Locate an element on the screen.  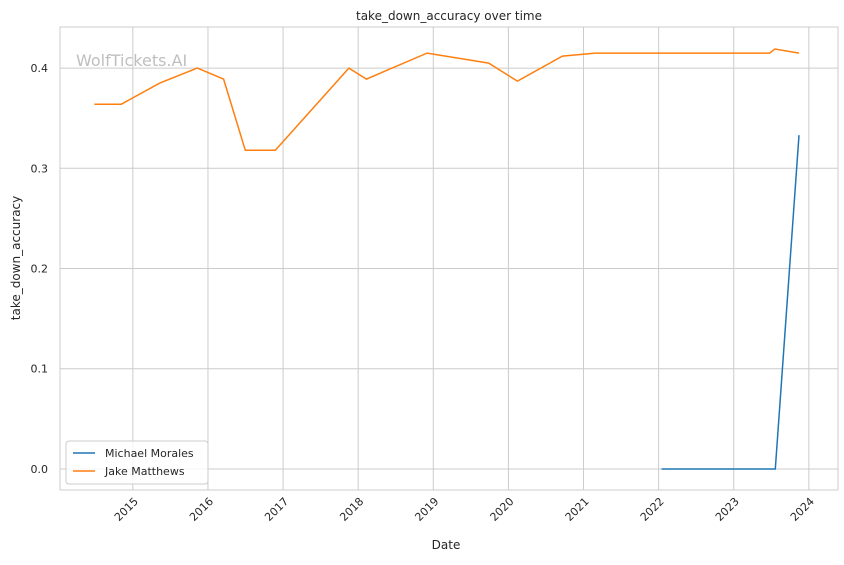
x-tick-label: 2018 is located at coordinates (351, 509).